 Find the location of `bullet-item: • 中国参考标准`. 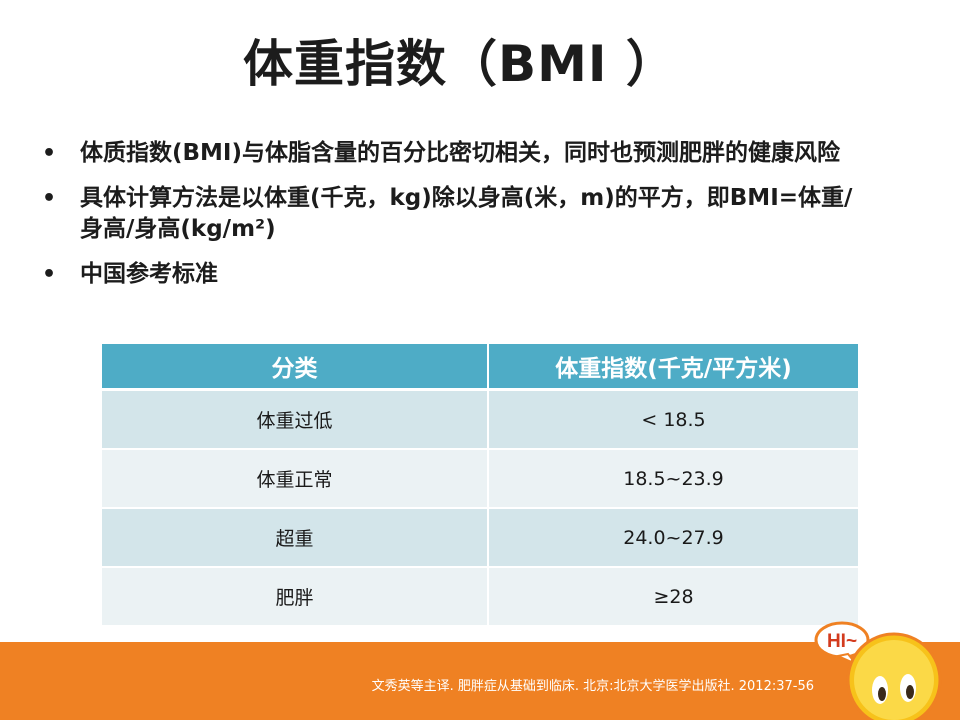

bullet-item: • 中国参考标准 is located at coordinates (450, 274).